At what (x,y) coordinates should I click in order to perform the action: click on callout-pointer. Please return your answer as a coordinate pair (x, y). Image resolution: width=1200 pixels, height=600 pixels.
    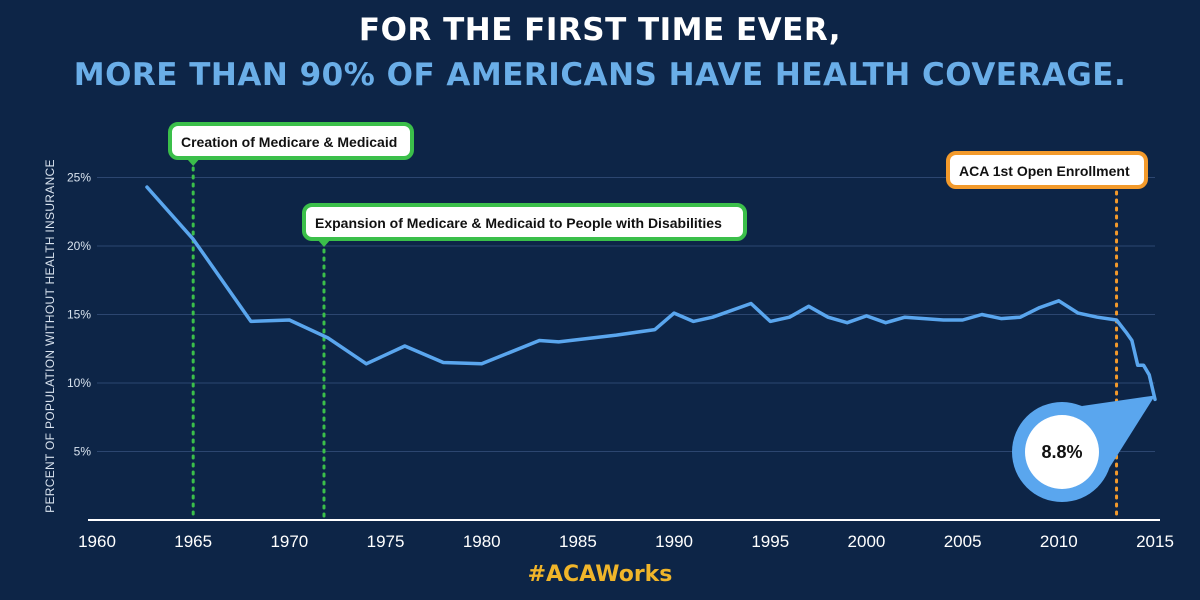
    Looking at the image, I should click on (1118, 432).